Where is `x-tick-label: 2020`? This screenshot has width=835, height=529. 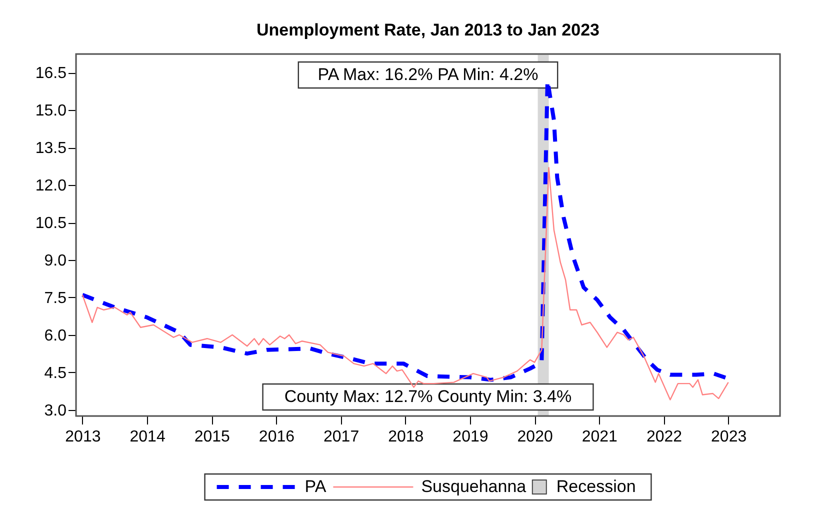 x-tick-label: 2020 is located at coordinates (535, 437).